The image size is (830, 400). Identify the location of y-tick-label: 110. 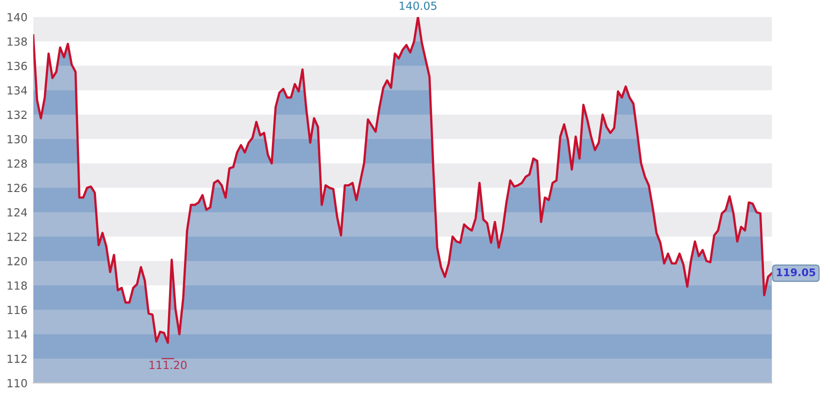
(17, 383).